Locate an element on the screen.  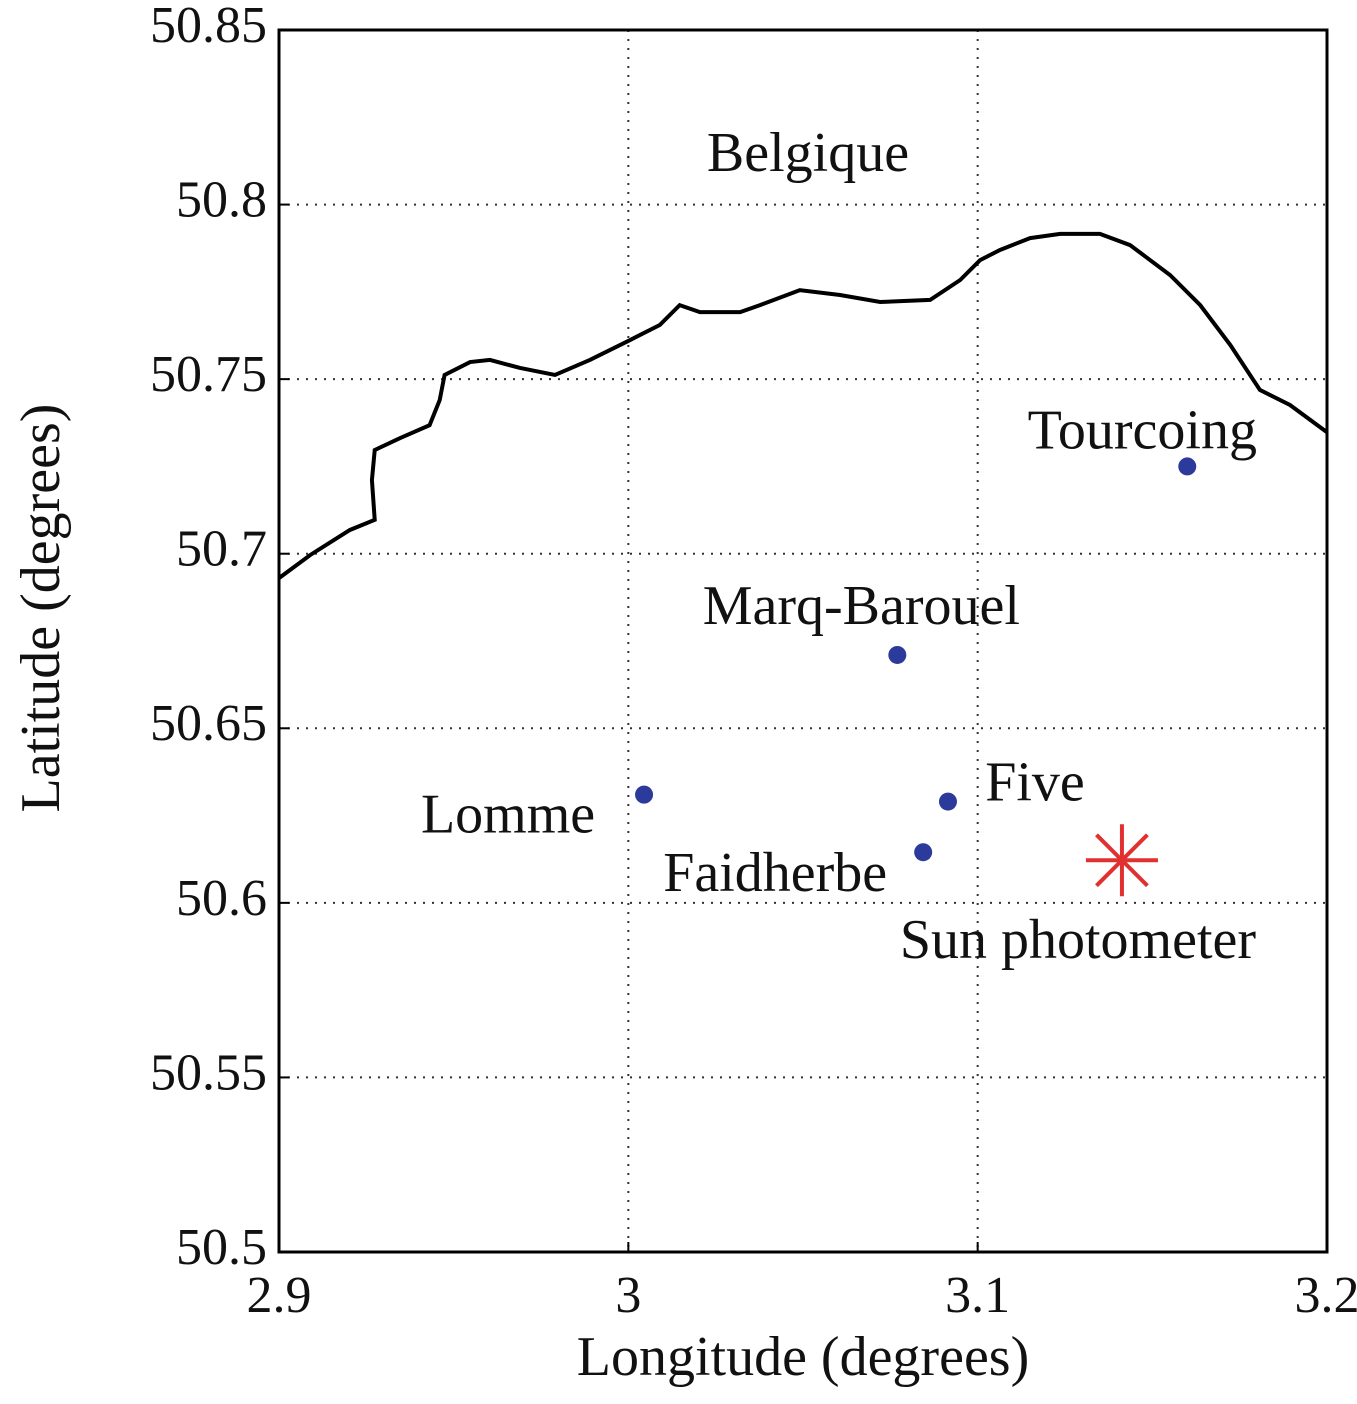
point-label: Faidherbe is located at coordinates (775, 873).